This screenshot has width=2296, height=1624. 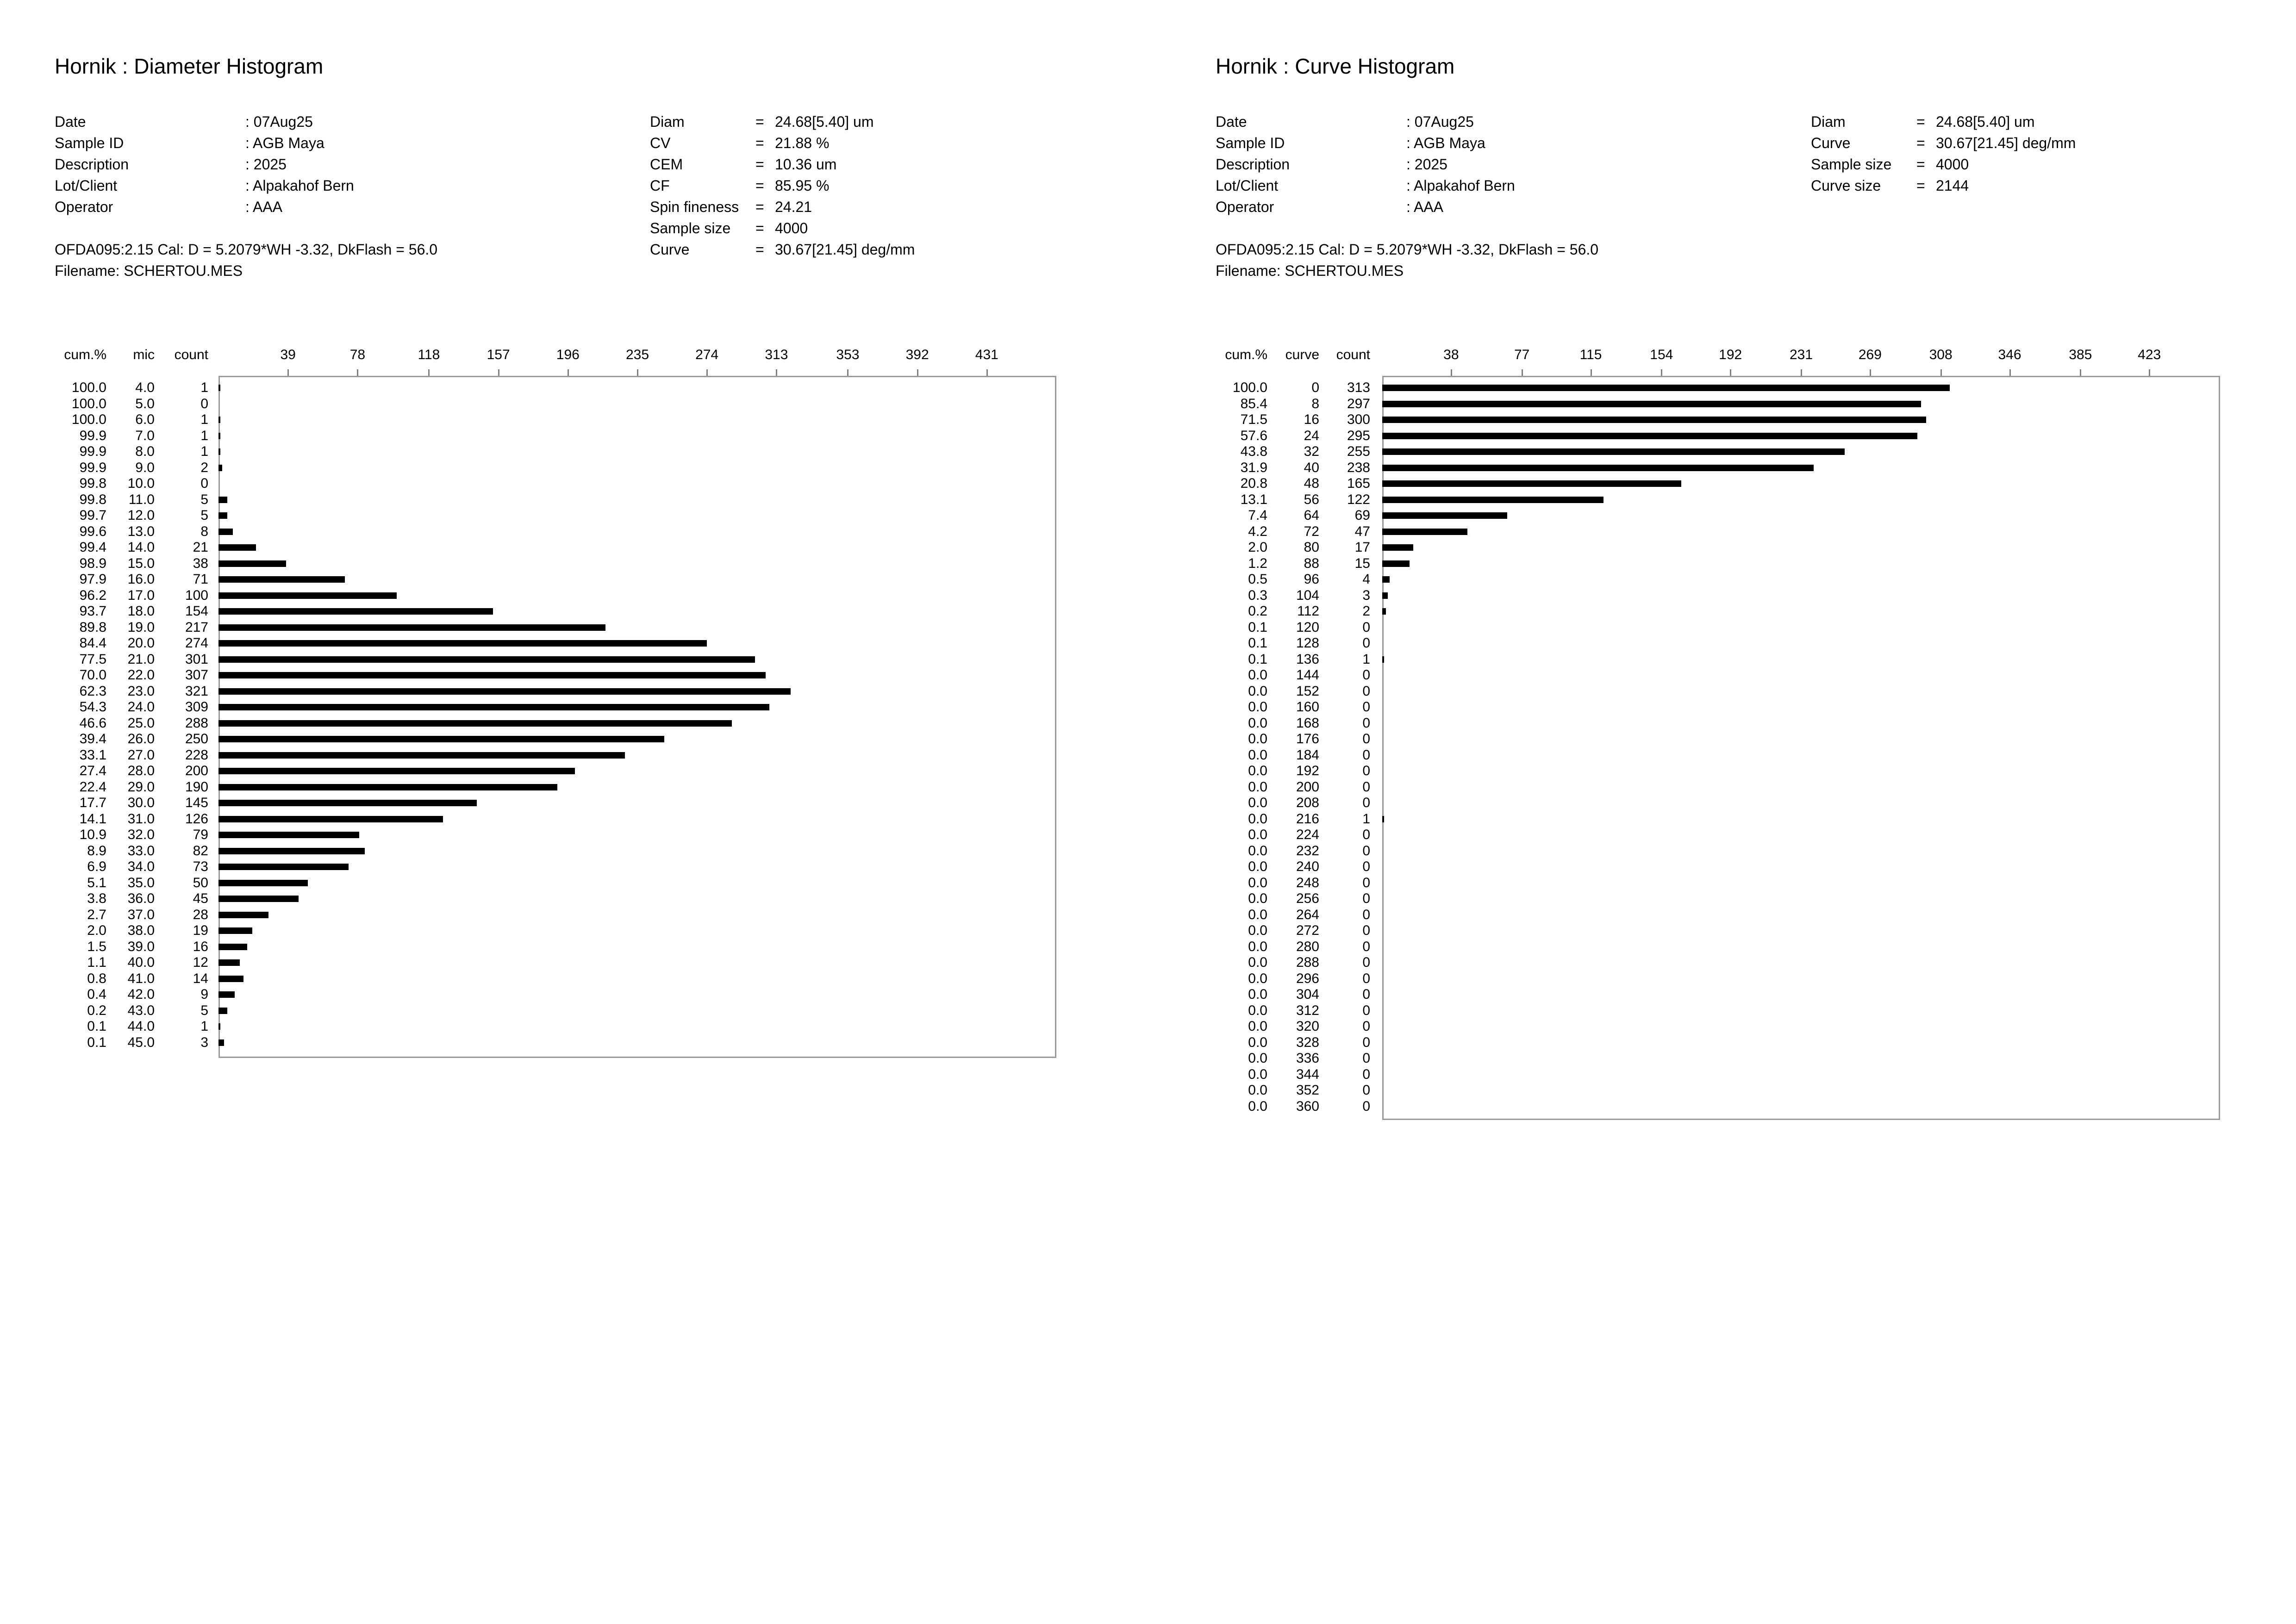 What do you see at coordinates (141, 882) in the screenshot?
I see `category-label: 35.0` at bounding box center [141, 882].